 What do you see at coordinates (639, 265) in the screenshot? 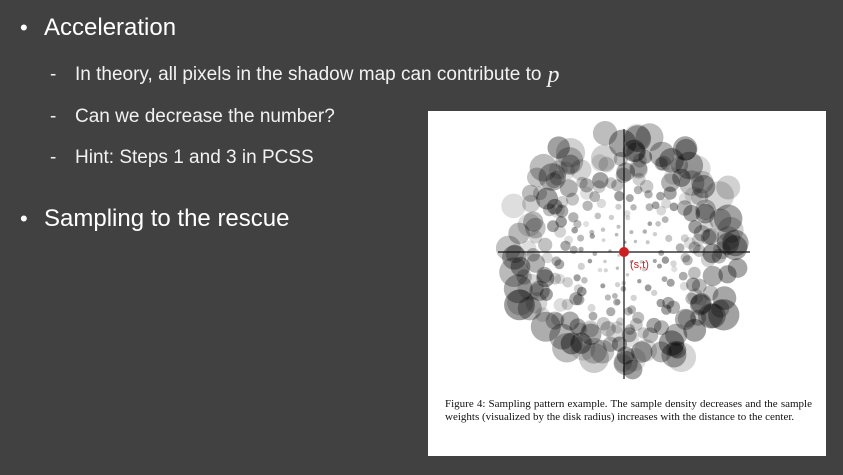
I see `center-label: (s,t)` at bounding box center [639, 265].